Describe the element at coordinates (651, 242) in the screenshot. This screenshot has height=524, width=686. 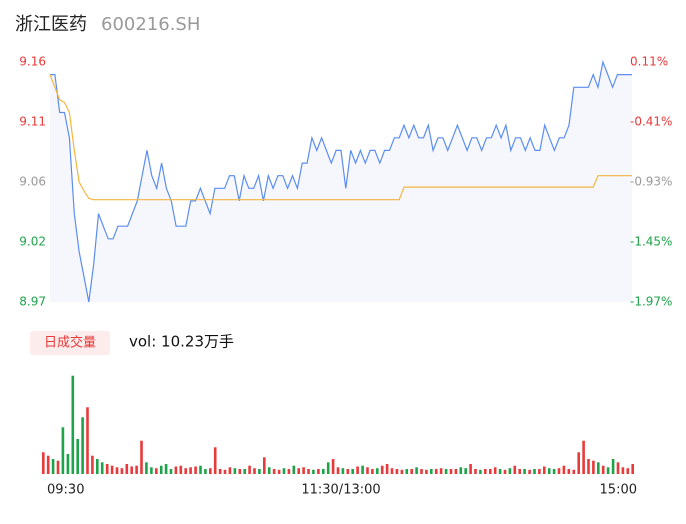
I see `y2-tick-label: -1.45%` at that location.